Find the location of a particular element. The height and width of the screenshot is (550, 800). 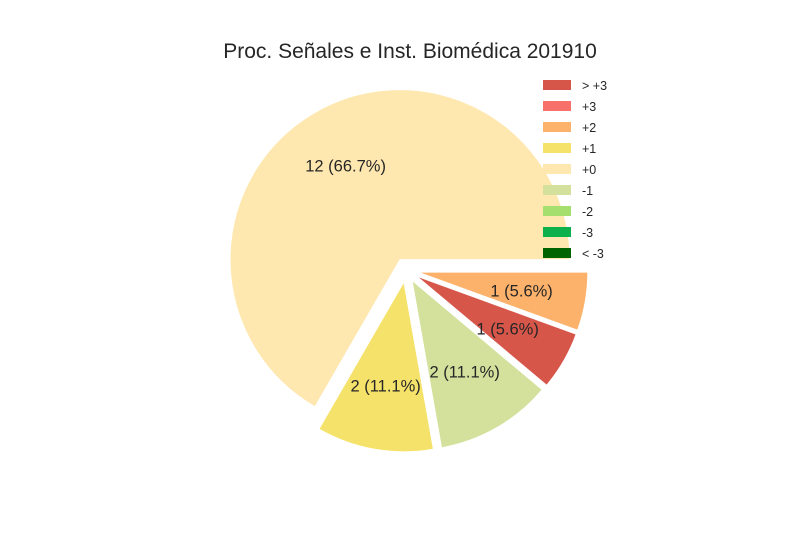

legend-label: +2 is located at coordinates (589, 128).